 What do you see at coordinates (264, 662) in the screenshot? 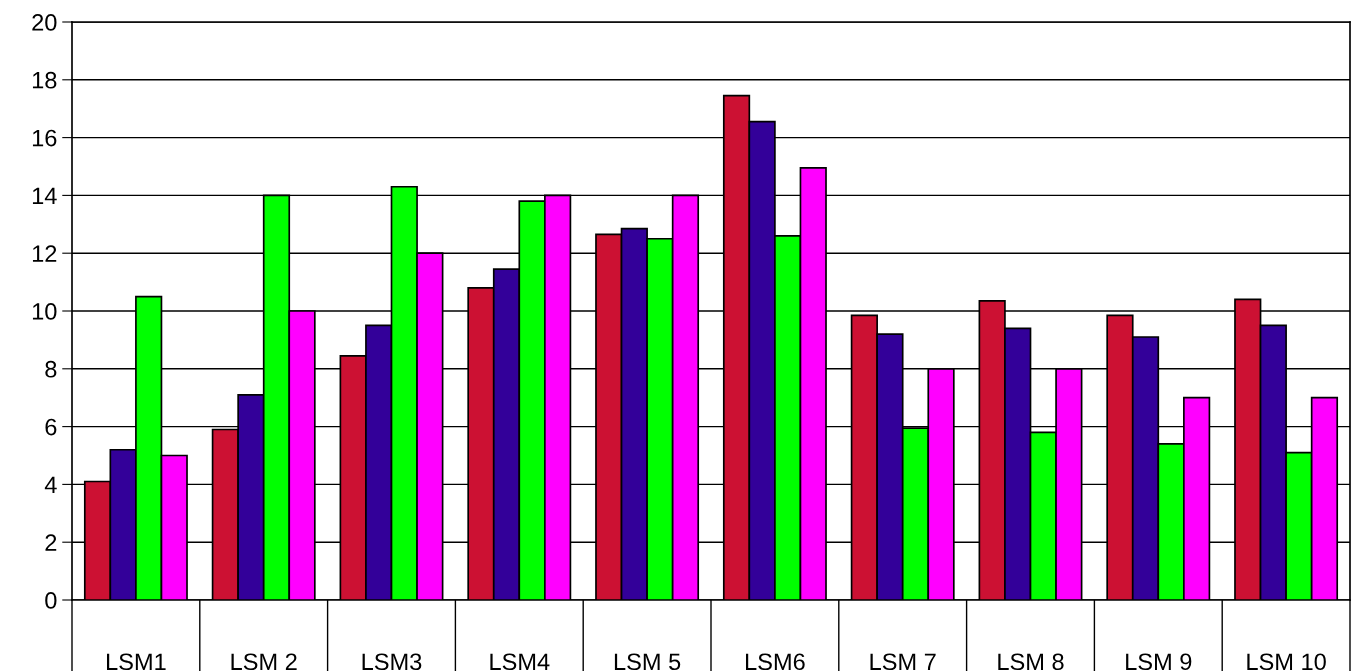
I see `x-tick-label: LSM 2` at bounding box center [264, 662].